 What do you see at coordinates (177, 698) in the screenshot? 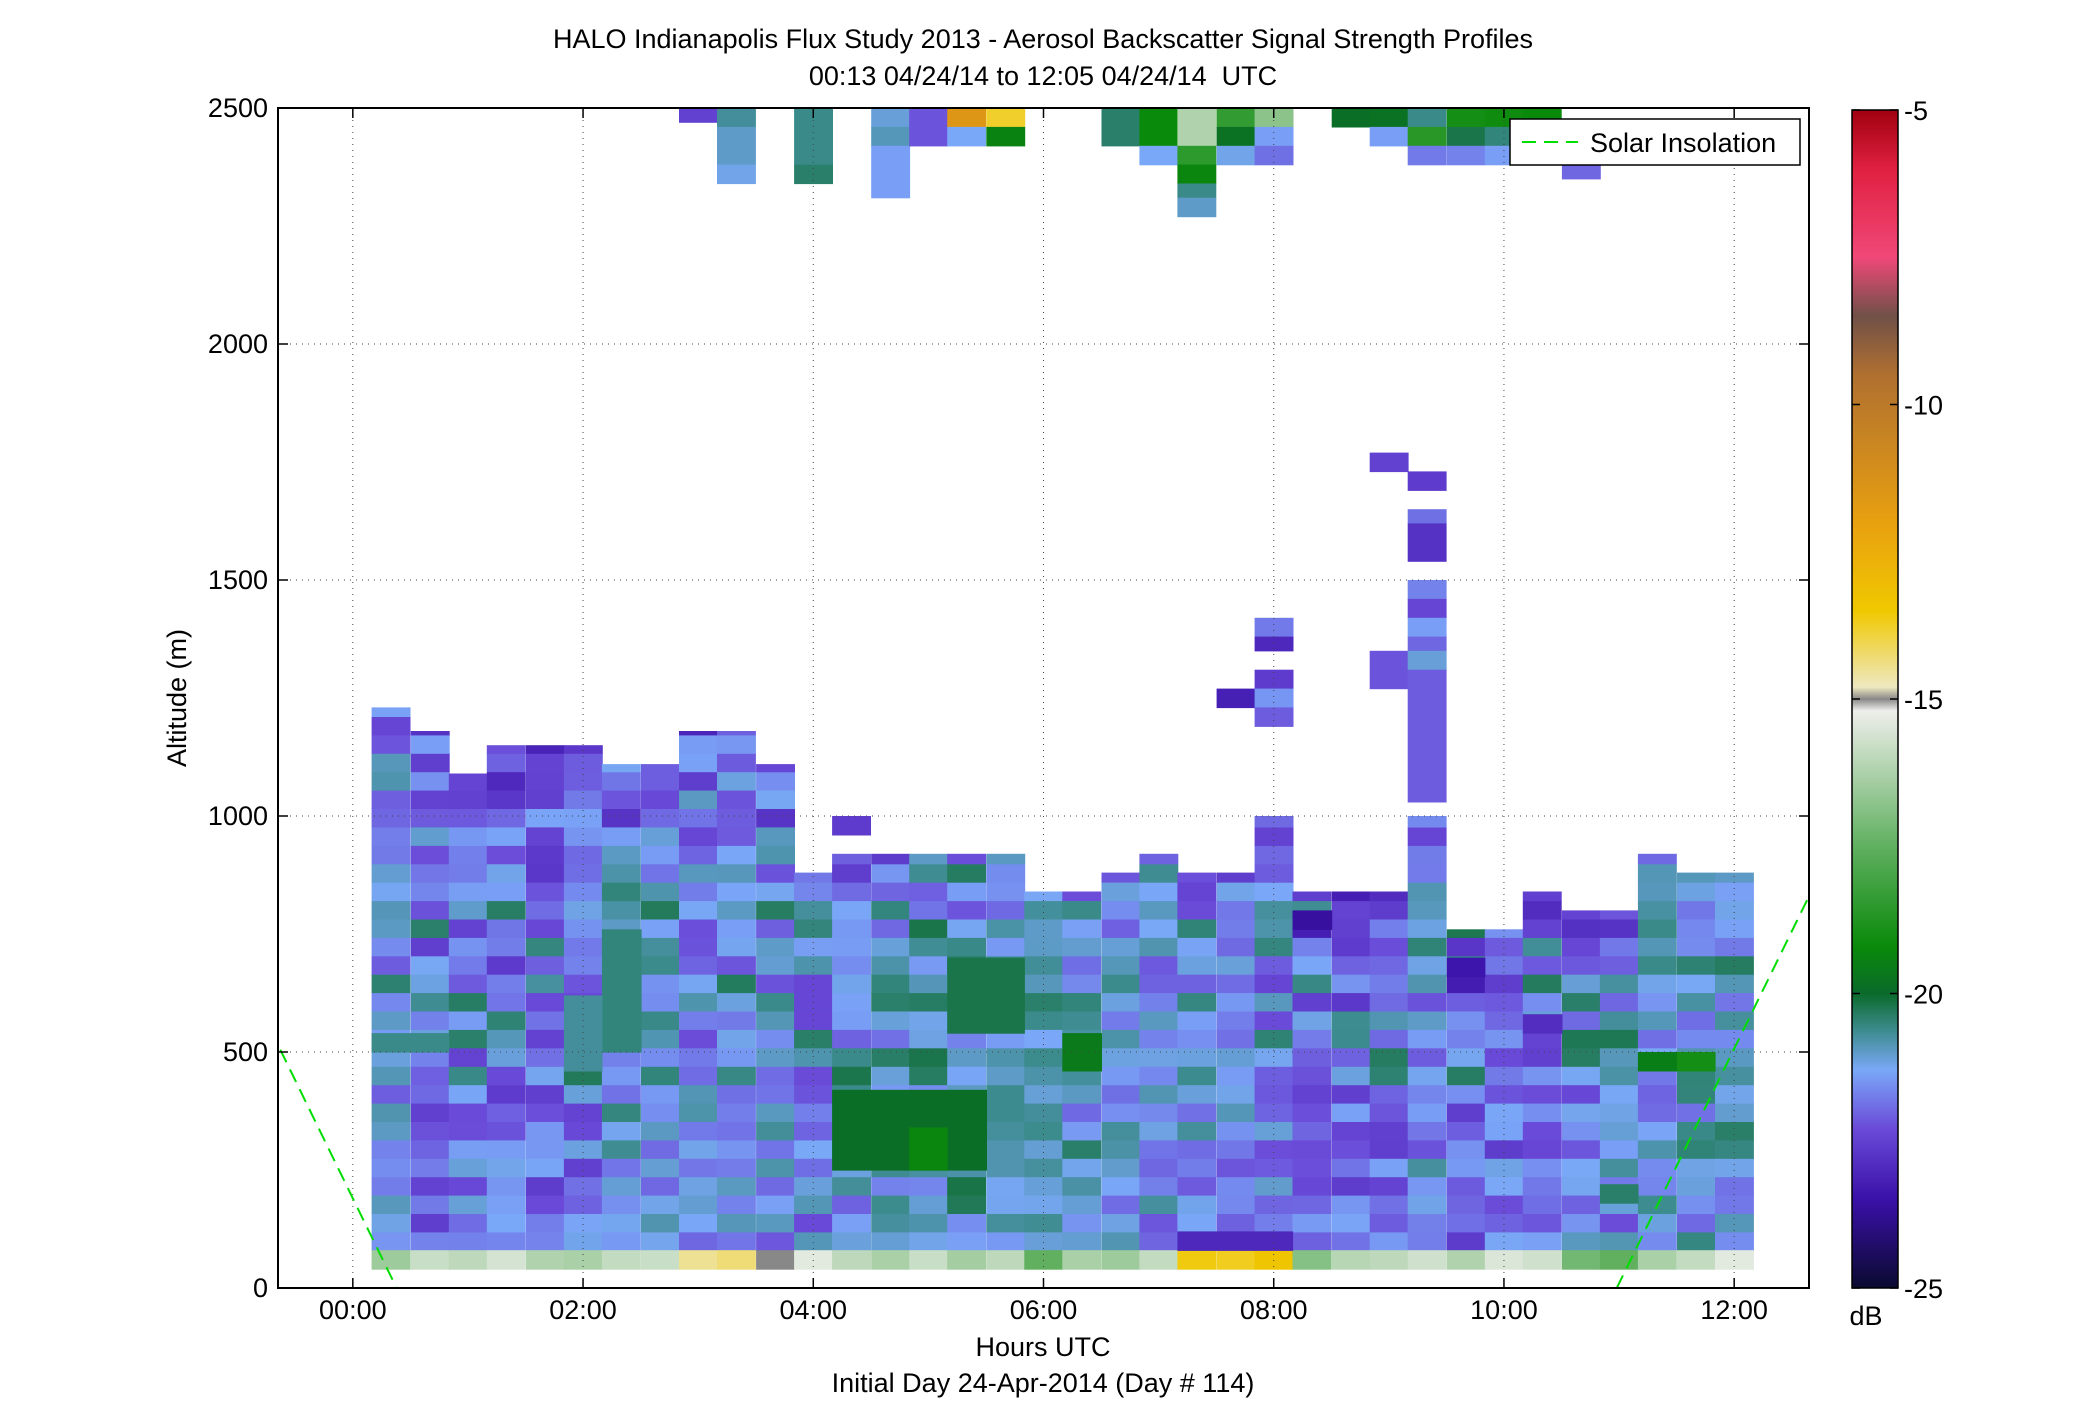
I see `y-axis-label: Altitude (m)` at bounding box center [177, 698].